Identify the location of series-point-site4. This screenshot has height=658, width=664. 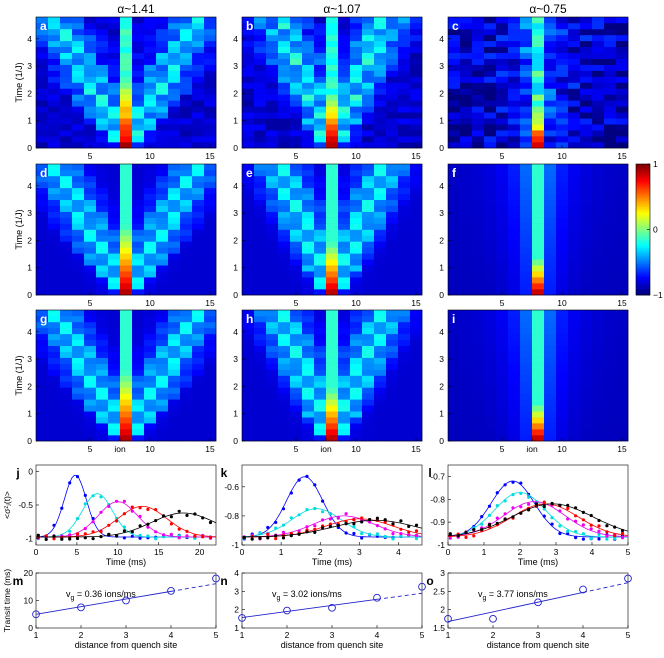
(401, 529).